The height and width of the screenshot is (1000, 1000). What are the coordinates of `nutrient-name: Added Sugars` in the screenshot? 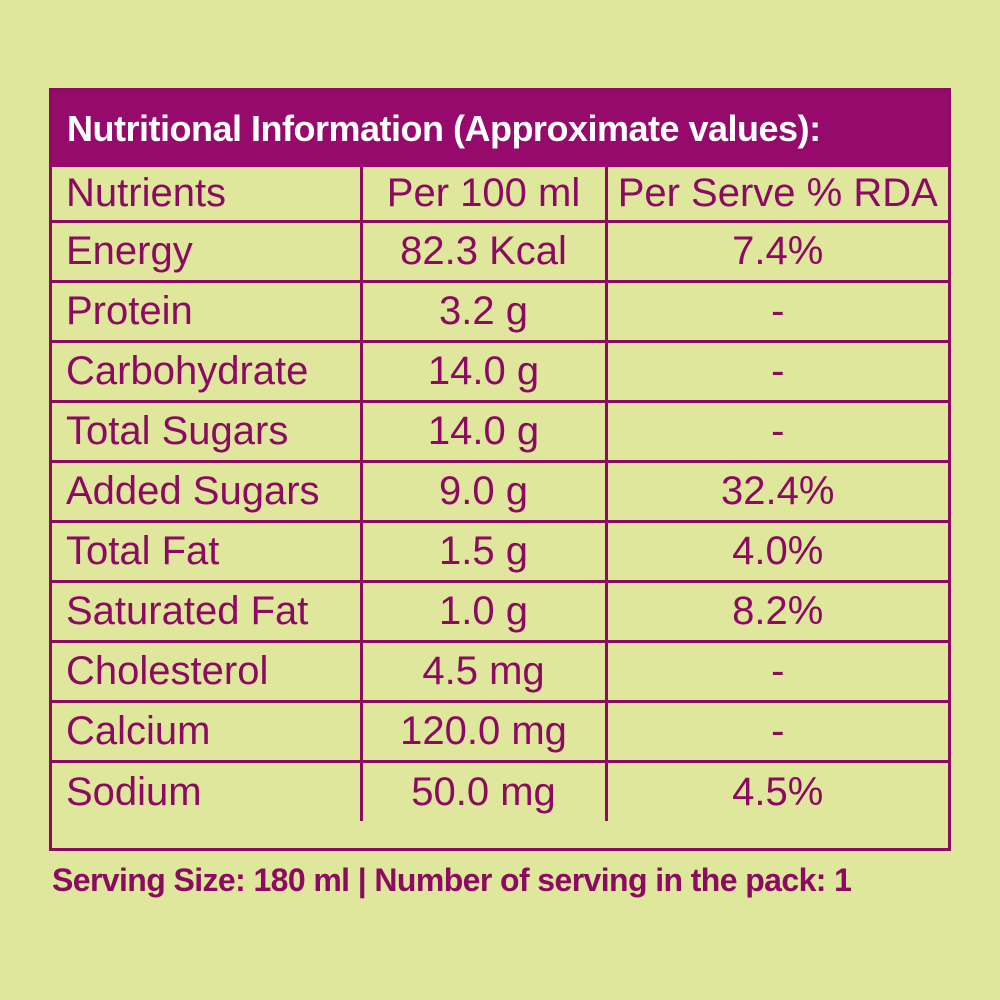 It's located at (206, 490).